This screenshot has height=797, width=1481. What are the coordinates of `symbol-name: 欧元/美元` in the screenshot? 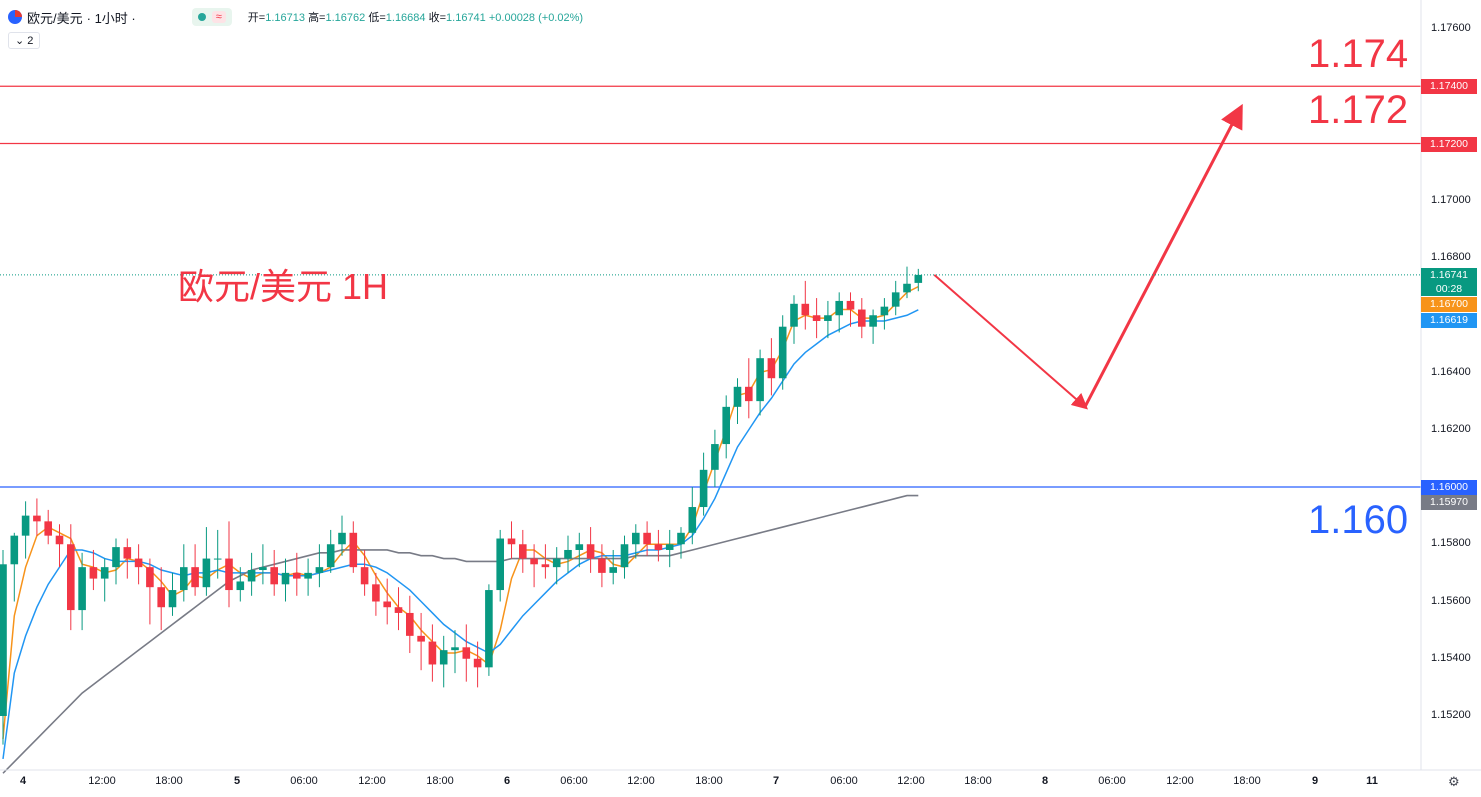 It's located at (55, 18).